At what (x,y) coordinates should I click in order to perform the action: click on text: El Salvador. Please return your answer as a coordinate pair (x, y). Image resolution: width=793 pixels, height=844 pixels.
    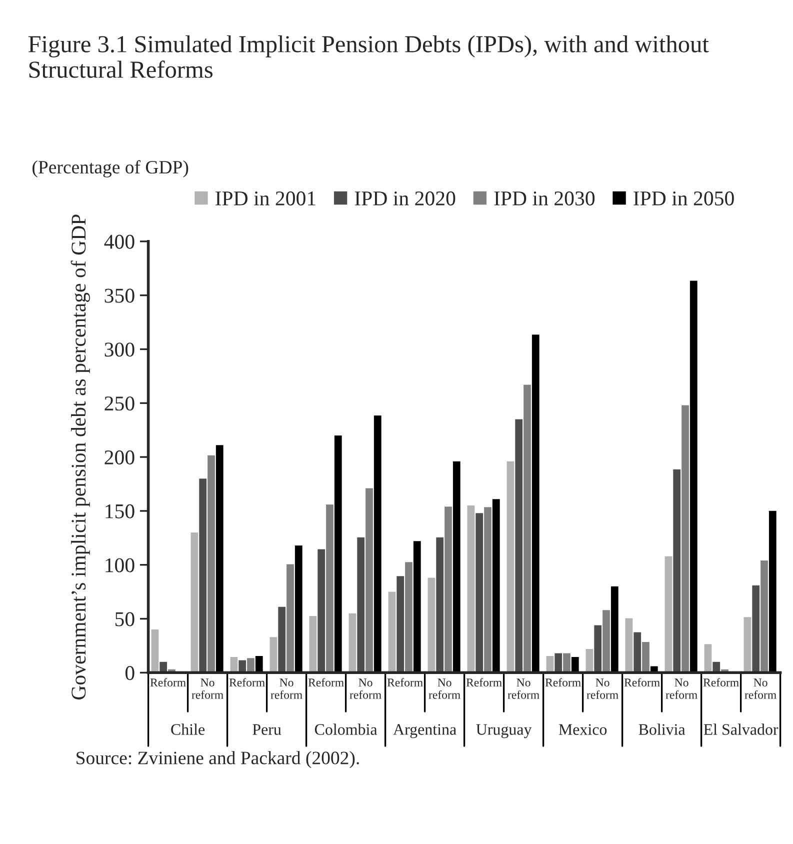
    Looking at the image, I should click on (741, 729).